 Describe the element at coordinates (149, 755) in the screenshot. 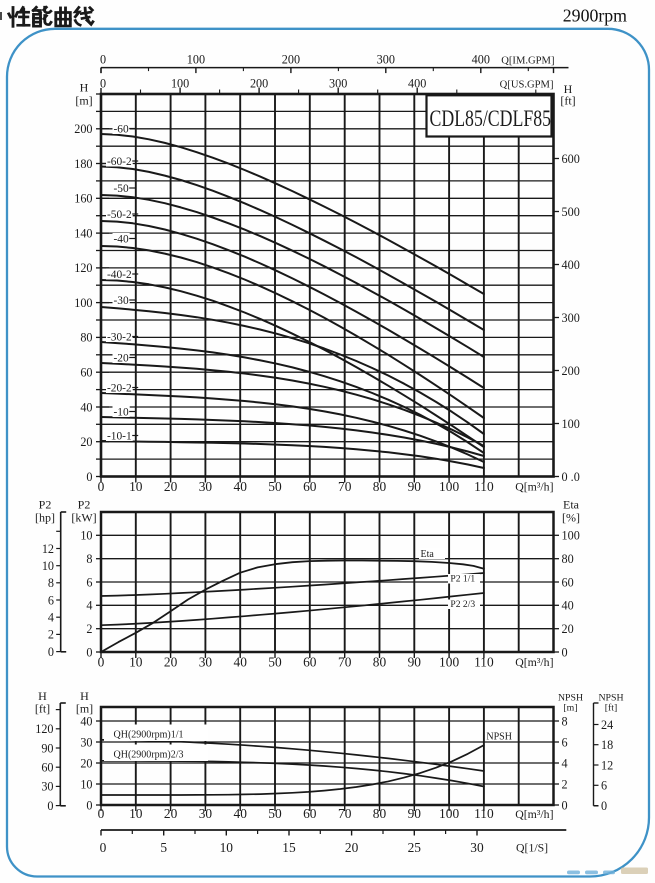

I see `svg-text: QH(2900rpm)2/3` at that location.